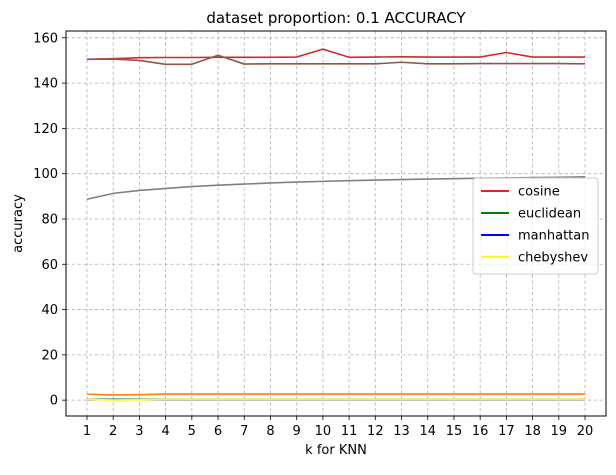 The width and height of the screenshot is (616, 475). I want to click on legend-label-euclidean: euclidean, so click(549, 214).